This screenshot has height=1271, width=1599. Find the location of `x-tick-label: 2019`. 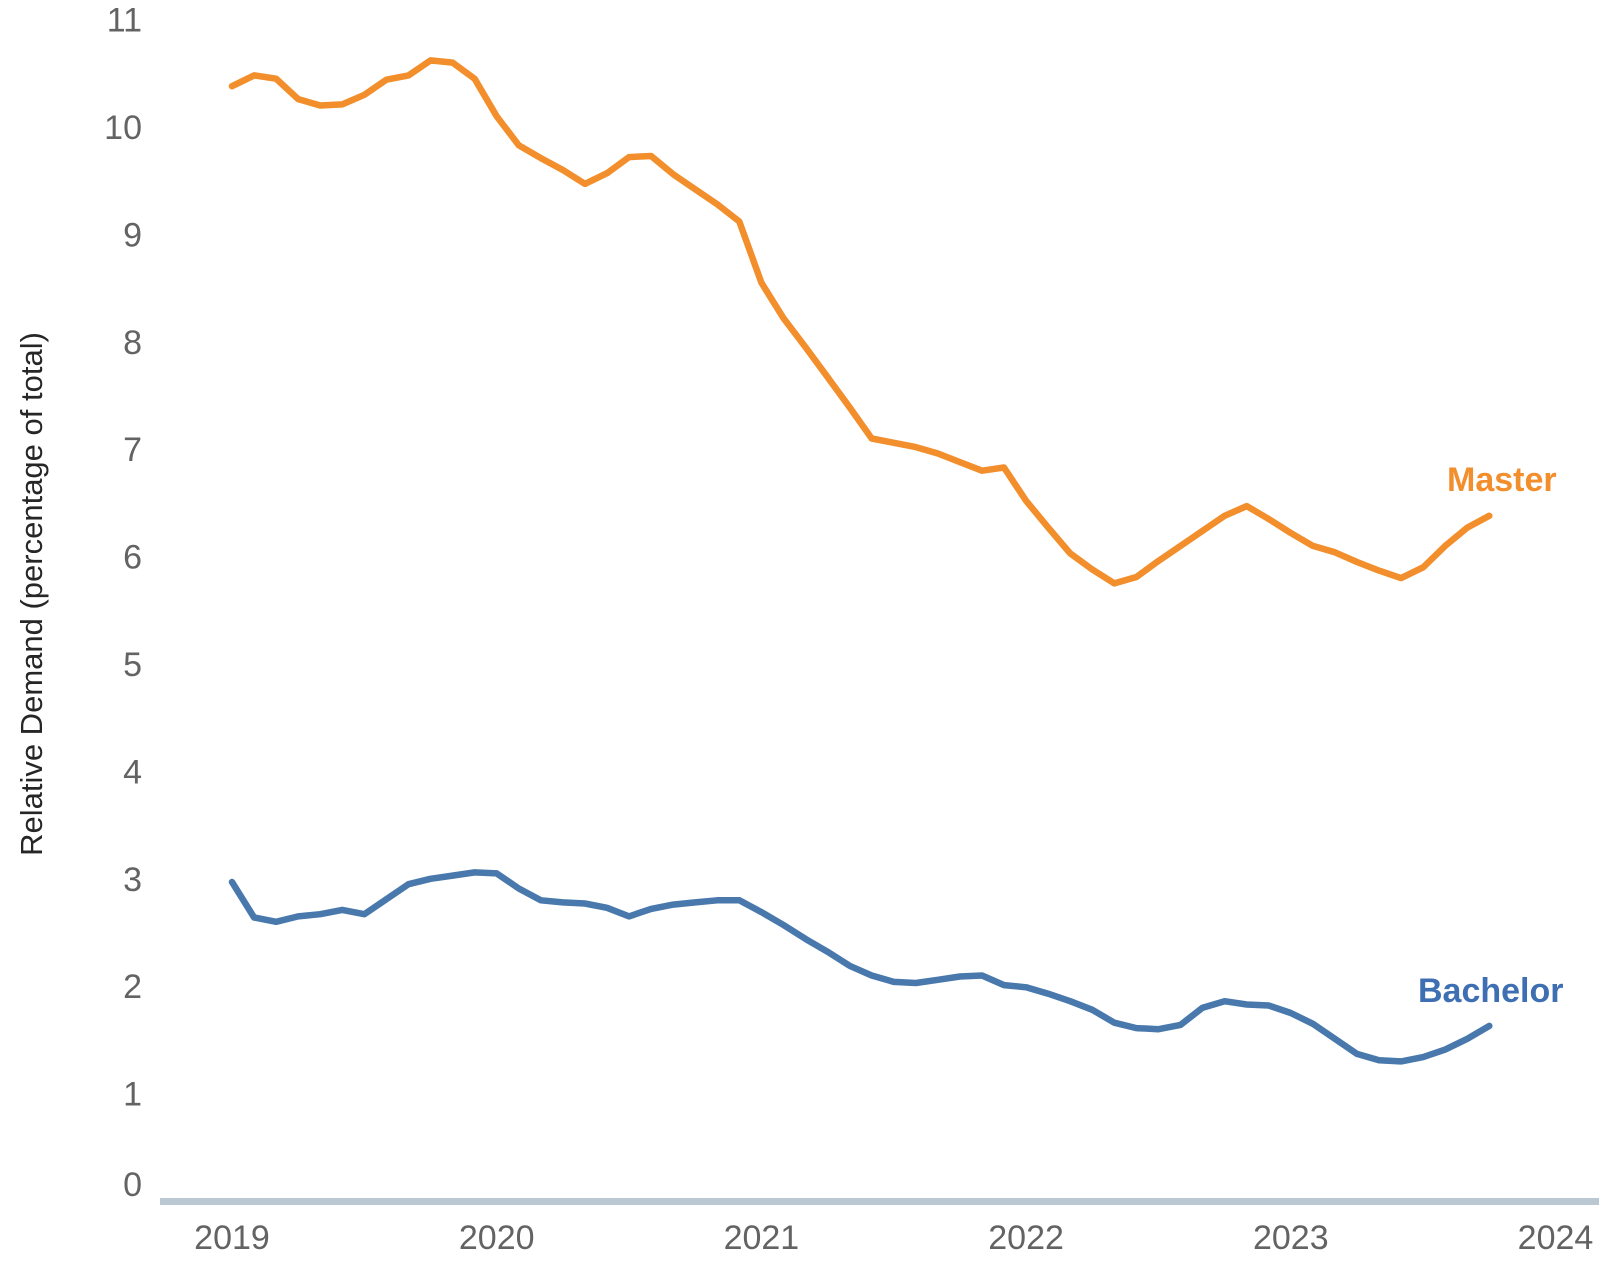

x-tick-label: 2019 is located at coordinates (232, 1238).